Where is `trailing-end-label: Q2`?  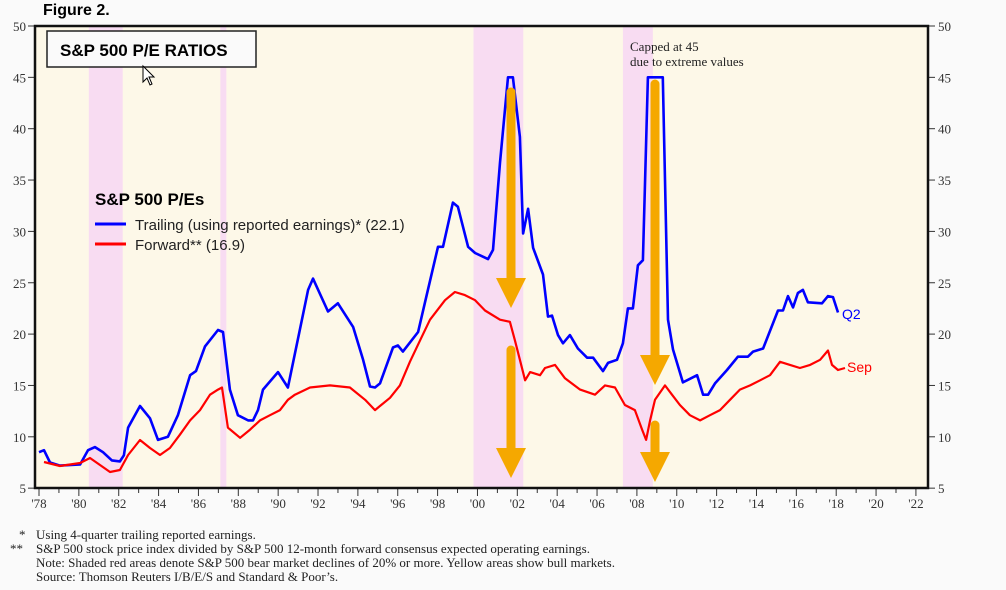 trailing-end-label: Q2 is located at coordinates (851, 314).